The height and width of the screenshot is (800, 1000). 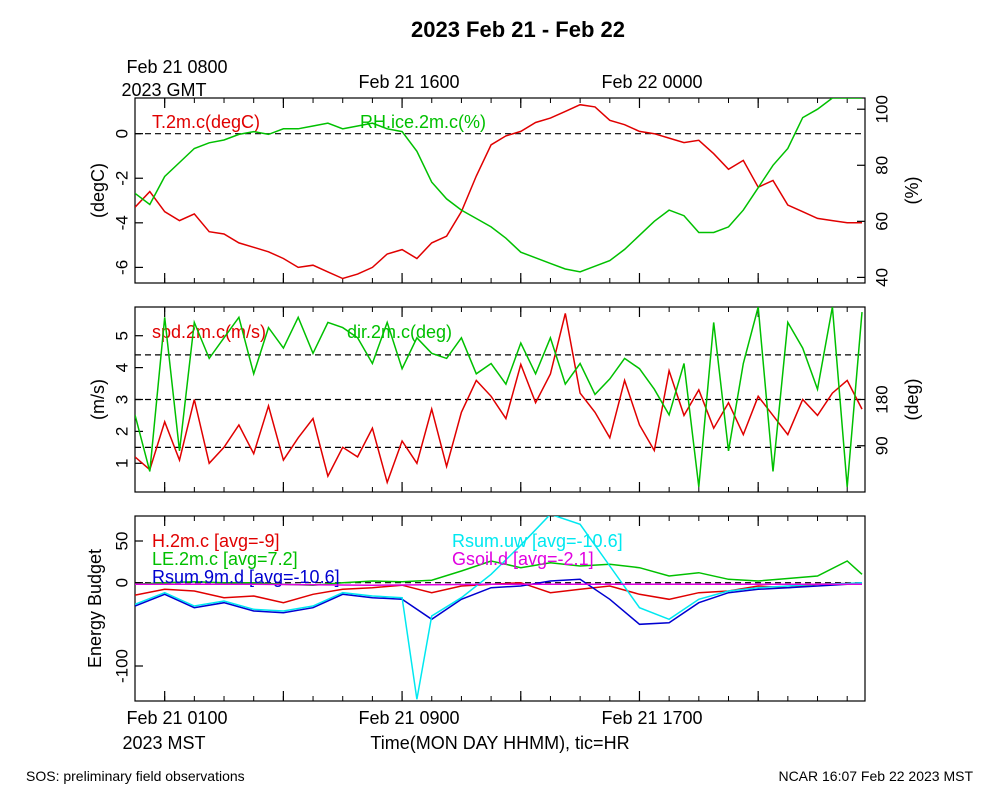 What do you see at coordinates (176, 718) in the screenshot?
I see `bottom-axis-start-line1: Feb 21 0100` at bounding box center [176, 718].